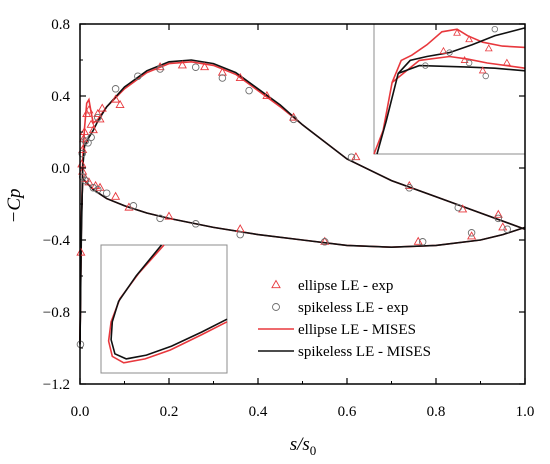 This screenshot has width=550, height=464. Describe the element at coordinates (303, 412) in the screenshot. I see `x-tick-labels: 0.0 0.2 0.4 0.6 0.8 1.0` at that location.